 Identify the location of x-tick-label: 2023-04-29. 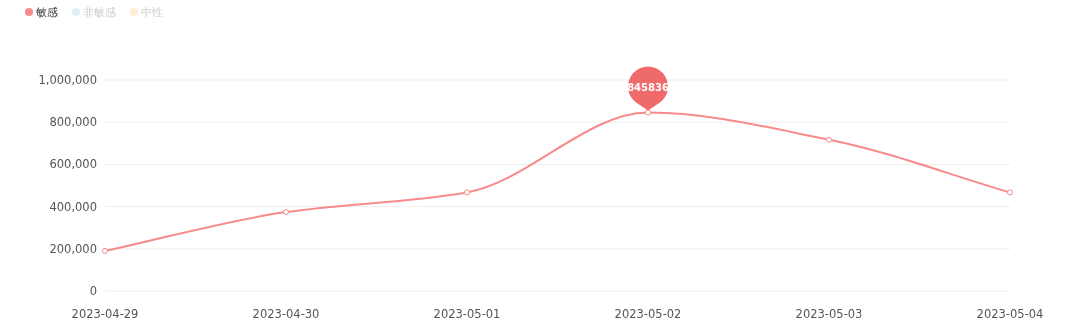
(105, 314).